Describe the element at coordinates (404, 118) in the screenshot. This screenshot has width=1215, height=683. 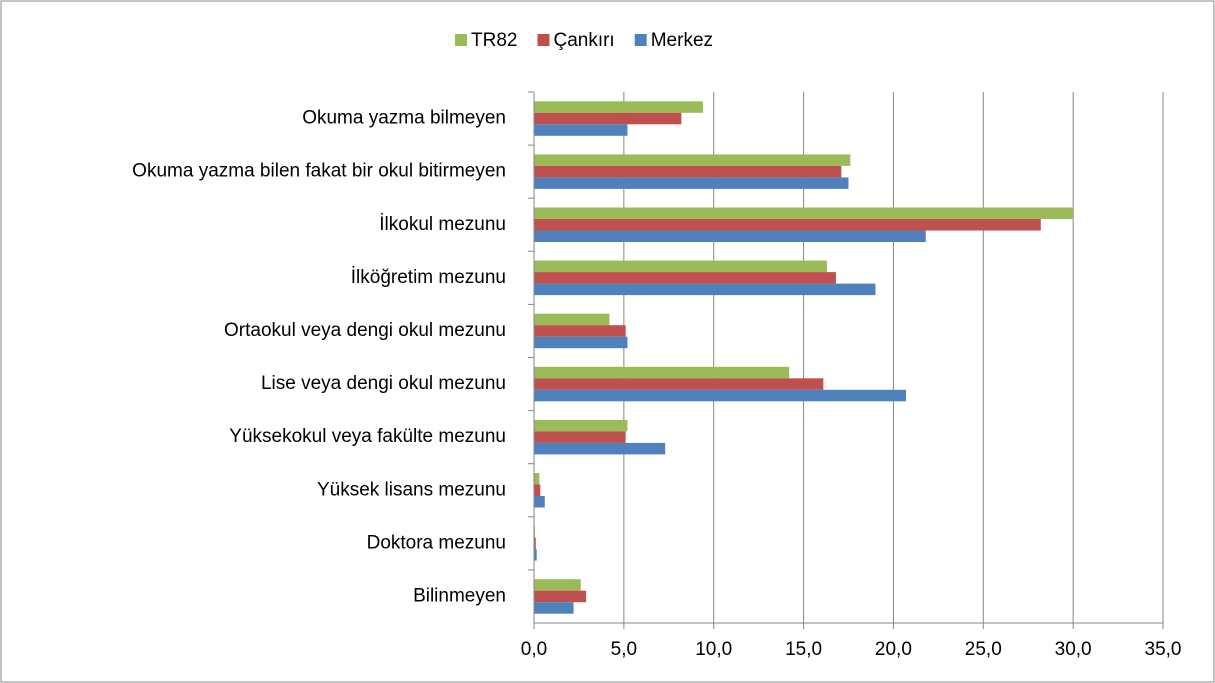
I see `y-tick-label: Okuma yazma bilmeyen` at that location.